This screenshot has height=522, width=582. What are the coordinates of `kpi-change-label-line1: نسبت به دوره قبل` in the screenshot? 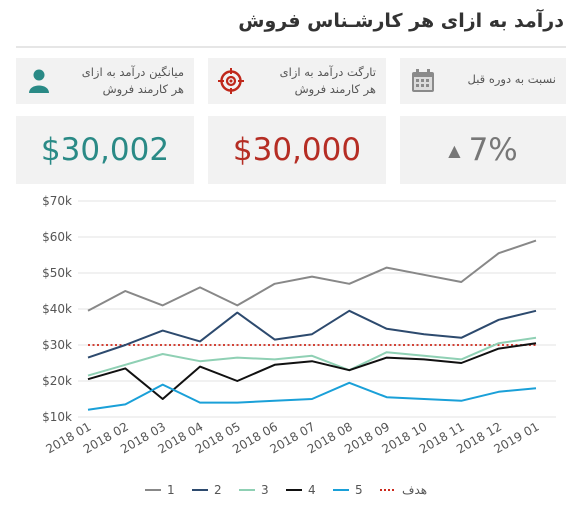 It's located at (512, 79).